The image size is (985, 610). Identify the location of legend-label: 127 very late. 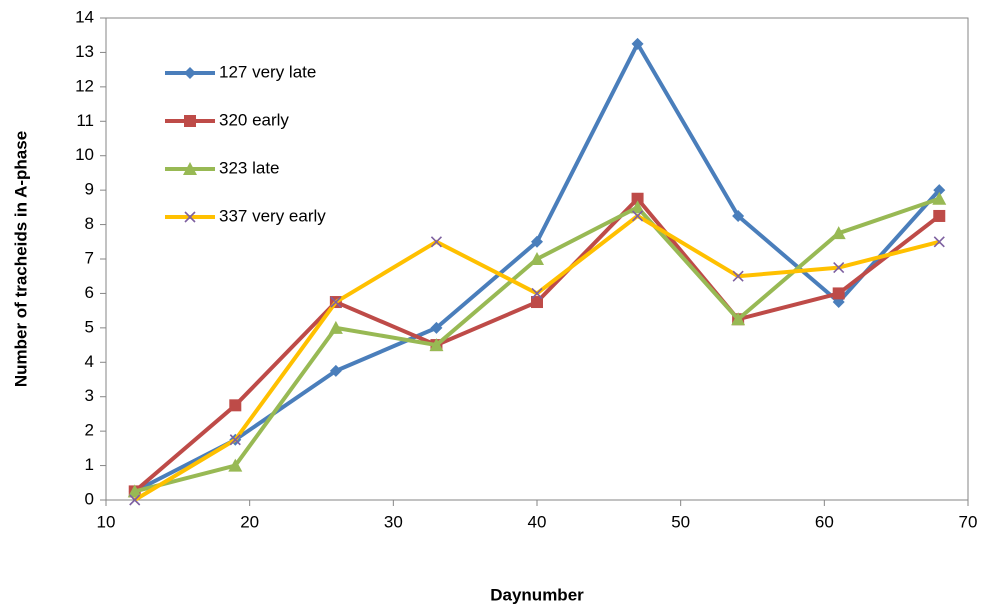
(267, 71).